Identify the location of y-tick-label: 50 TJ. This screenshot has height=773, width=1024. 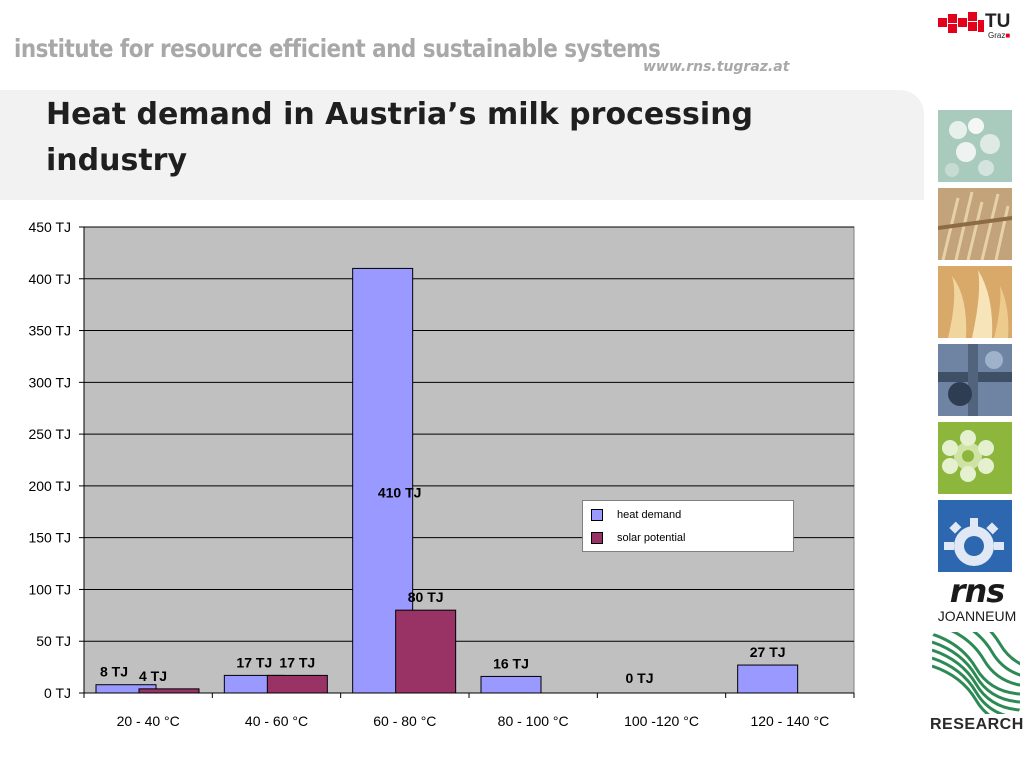
(53, 641).